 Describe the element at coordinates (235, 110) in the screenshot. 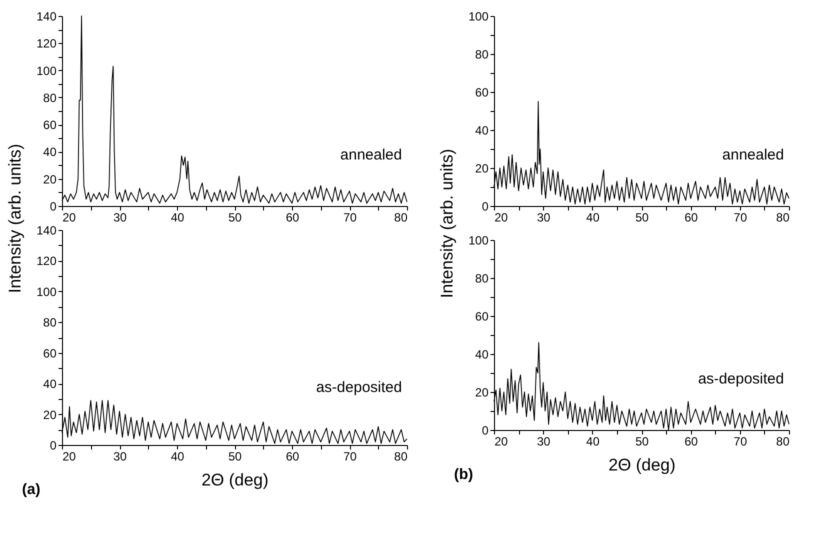

I see `line-series` at that location.